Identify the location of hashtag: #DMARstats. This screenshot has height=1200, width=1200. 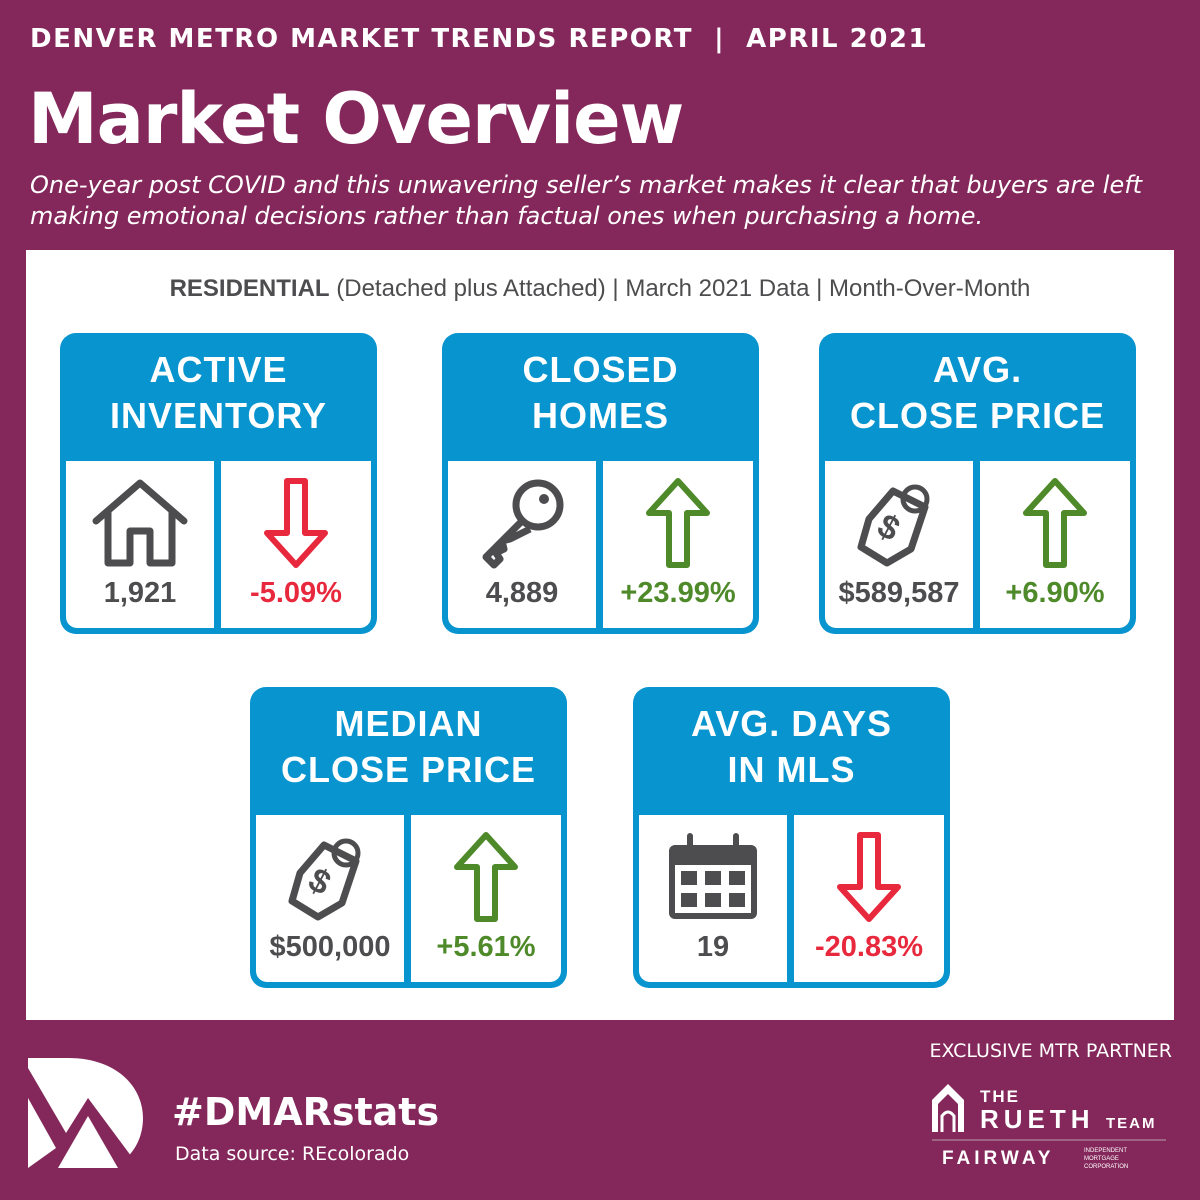
(306, 1112).